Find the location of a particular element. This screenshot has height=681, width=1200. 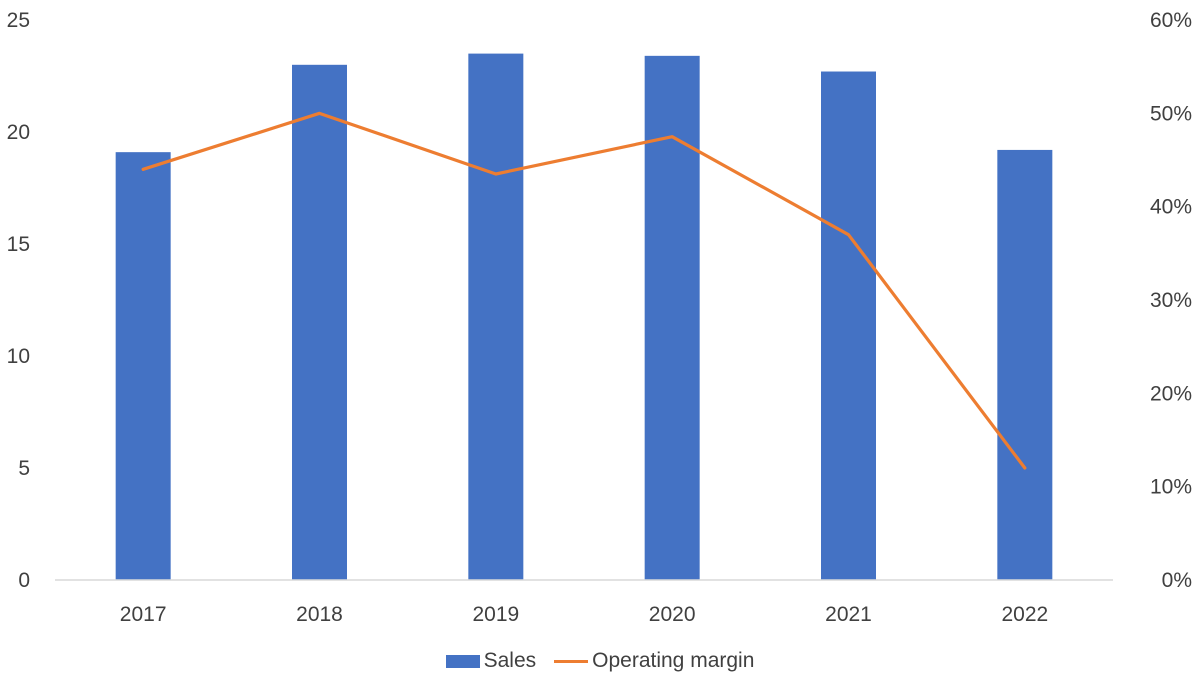

right-axis-tick-label: 30% is located at coordinates (1171, 300).